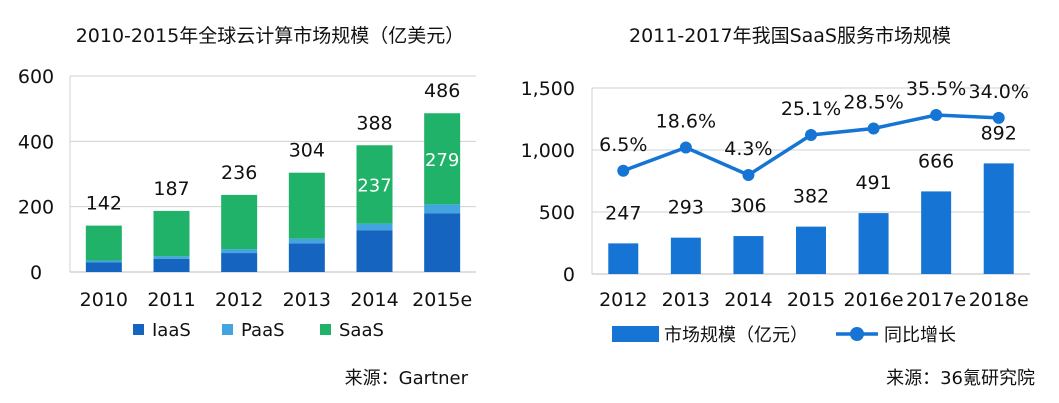  I want to click on left-ytick-label: 400, so click(36, 142).